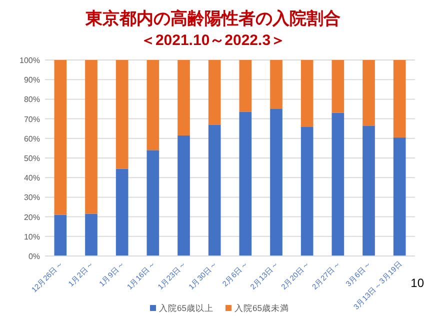 The height and width of the screenshot is (320, 427). I want to click on y-tick-label: 100%, so click(30, 60).